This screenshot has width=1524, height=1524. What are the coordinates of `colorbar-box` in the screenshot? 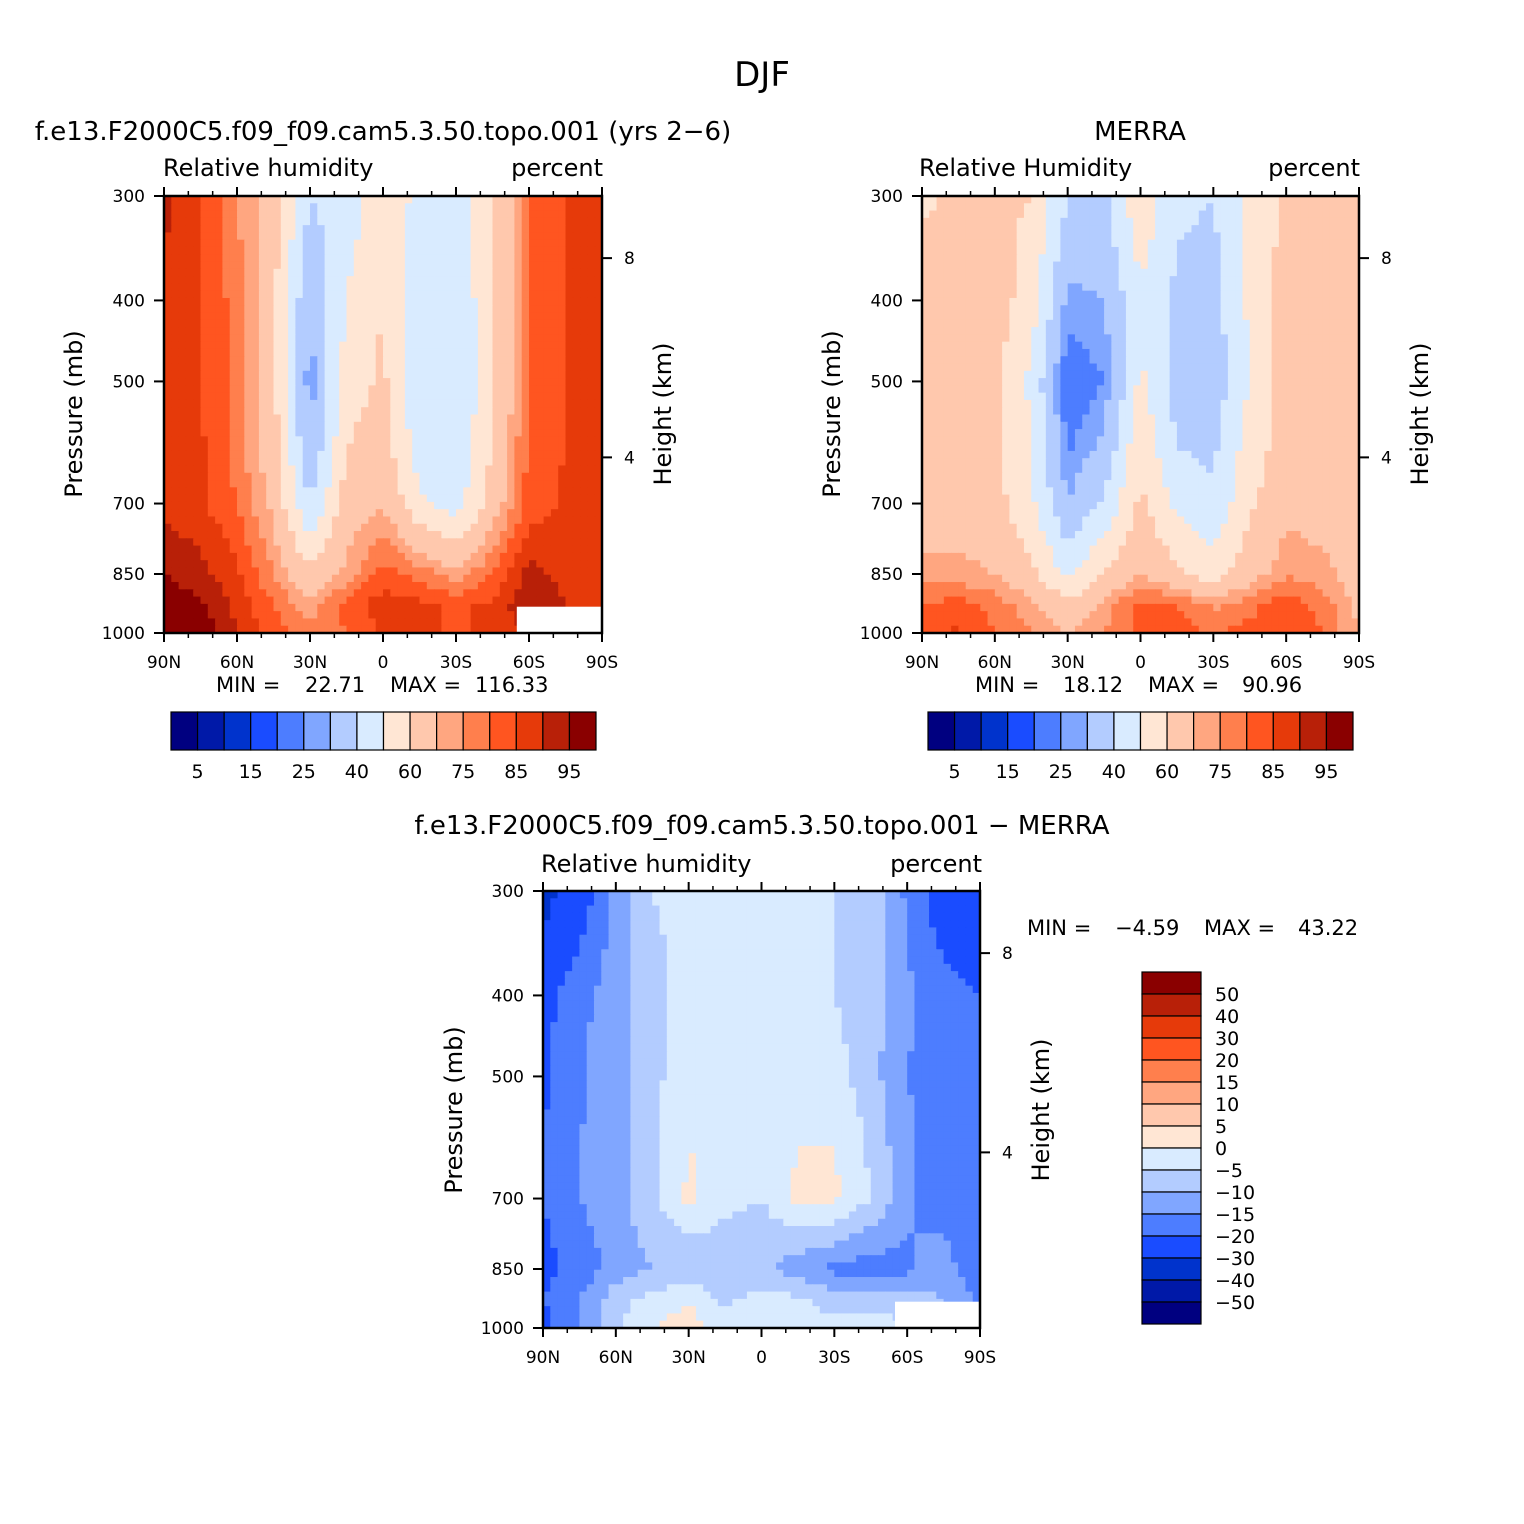 It's located at (556, 731).